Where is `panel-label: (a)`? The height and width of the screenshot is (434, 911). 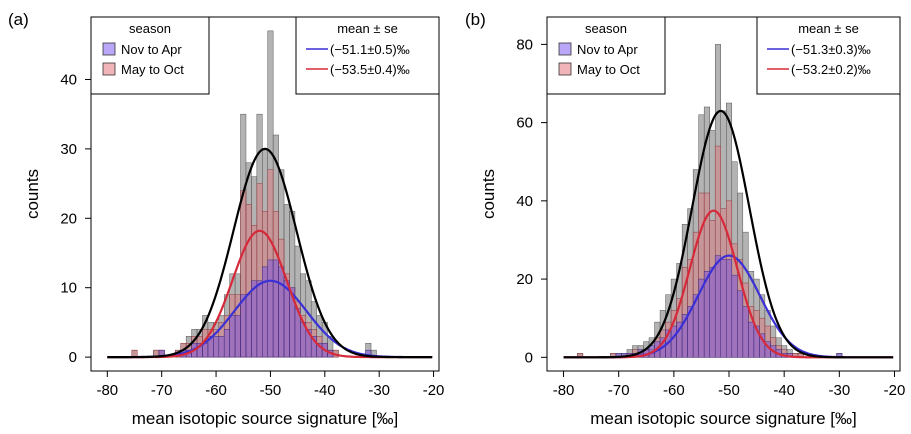 panel-label: (a) is located at coordinates (18, 19).